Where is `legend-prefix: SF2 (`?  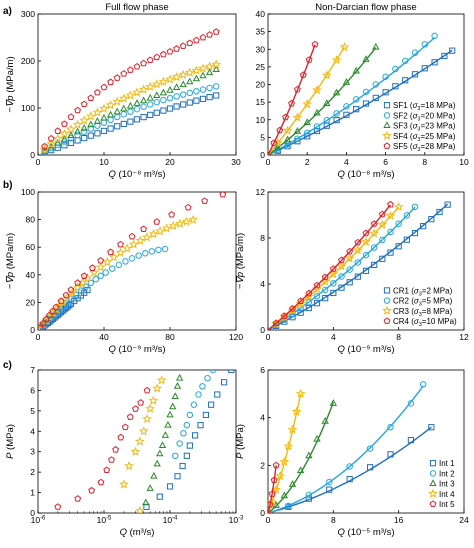 legend-prefix: SF2 ( is located at coordinates (403, 115).